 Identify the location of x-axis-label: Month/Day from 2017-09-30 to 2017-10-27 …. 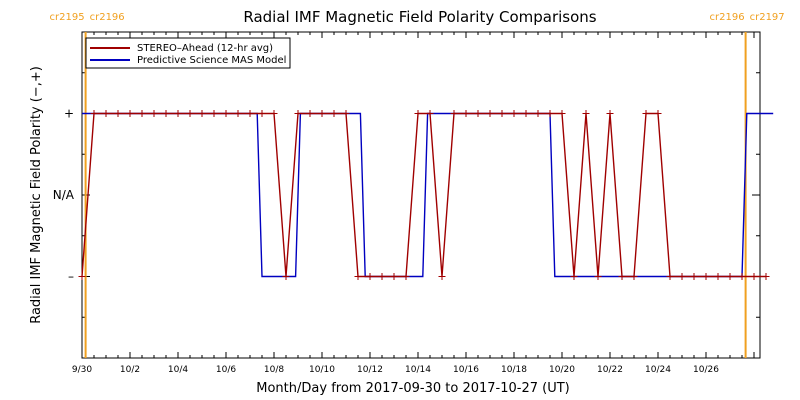
(412, 388).